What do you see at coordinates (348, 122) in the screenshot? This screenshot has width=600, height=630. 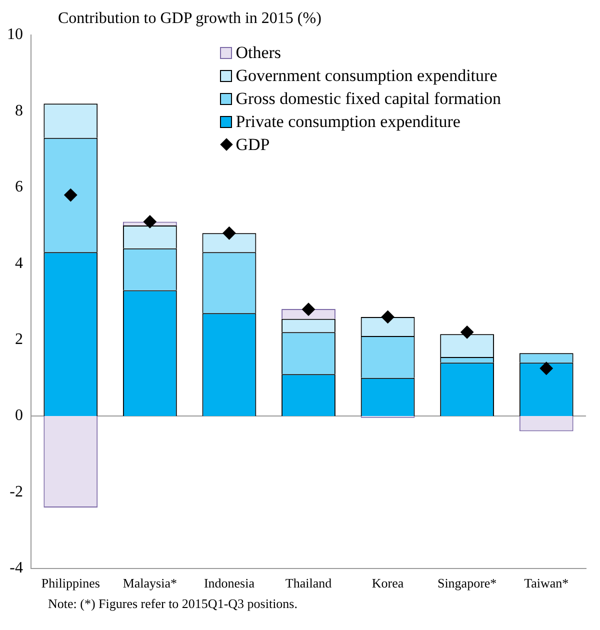 I see `legend-label: Private consumption expenditure` at bounding box center [348, 122].